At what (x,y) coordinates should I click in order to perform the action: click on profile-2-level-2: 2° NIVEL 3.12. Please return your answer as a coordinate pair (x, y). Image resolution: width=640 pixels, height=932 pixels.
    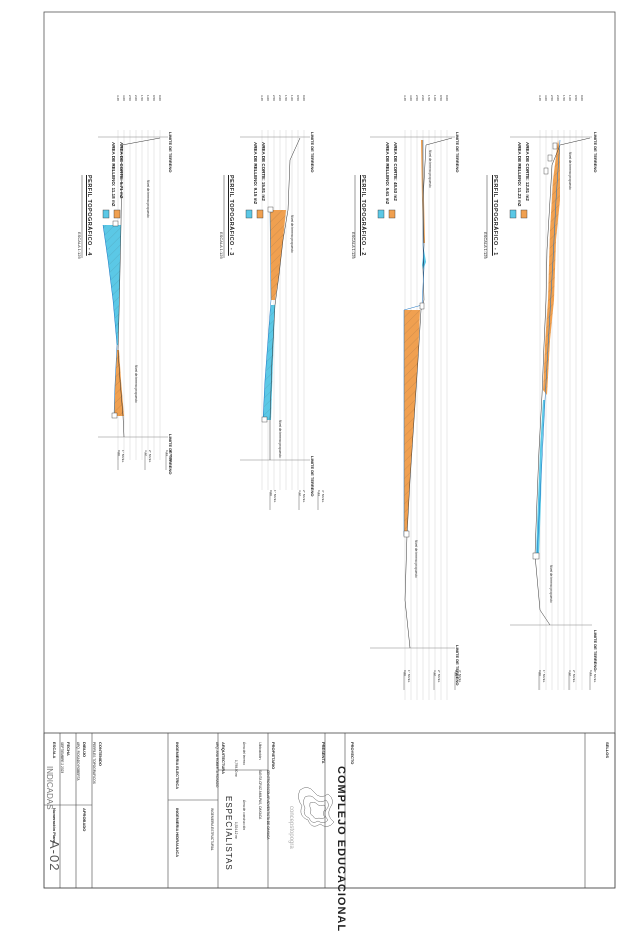
    Looking at the image, I should click on (437, 676).